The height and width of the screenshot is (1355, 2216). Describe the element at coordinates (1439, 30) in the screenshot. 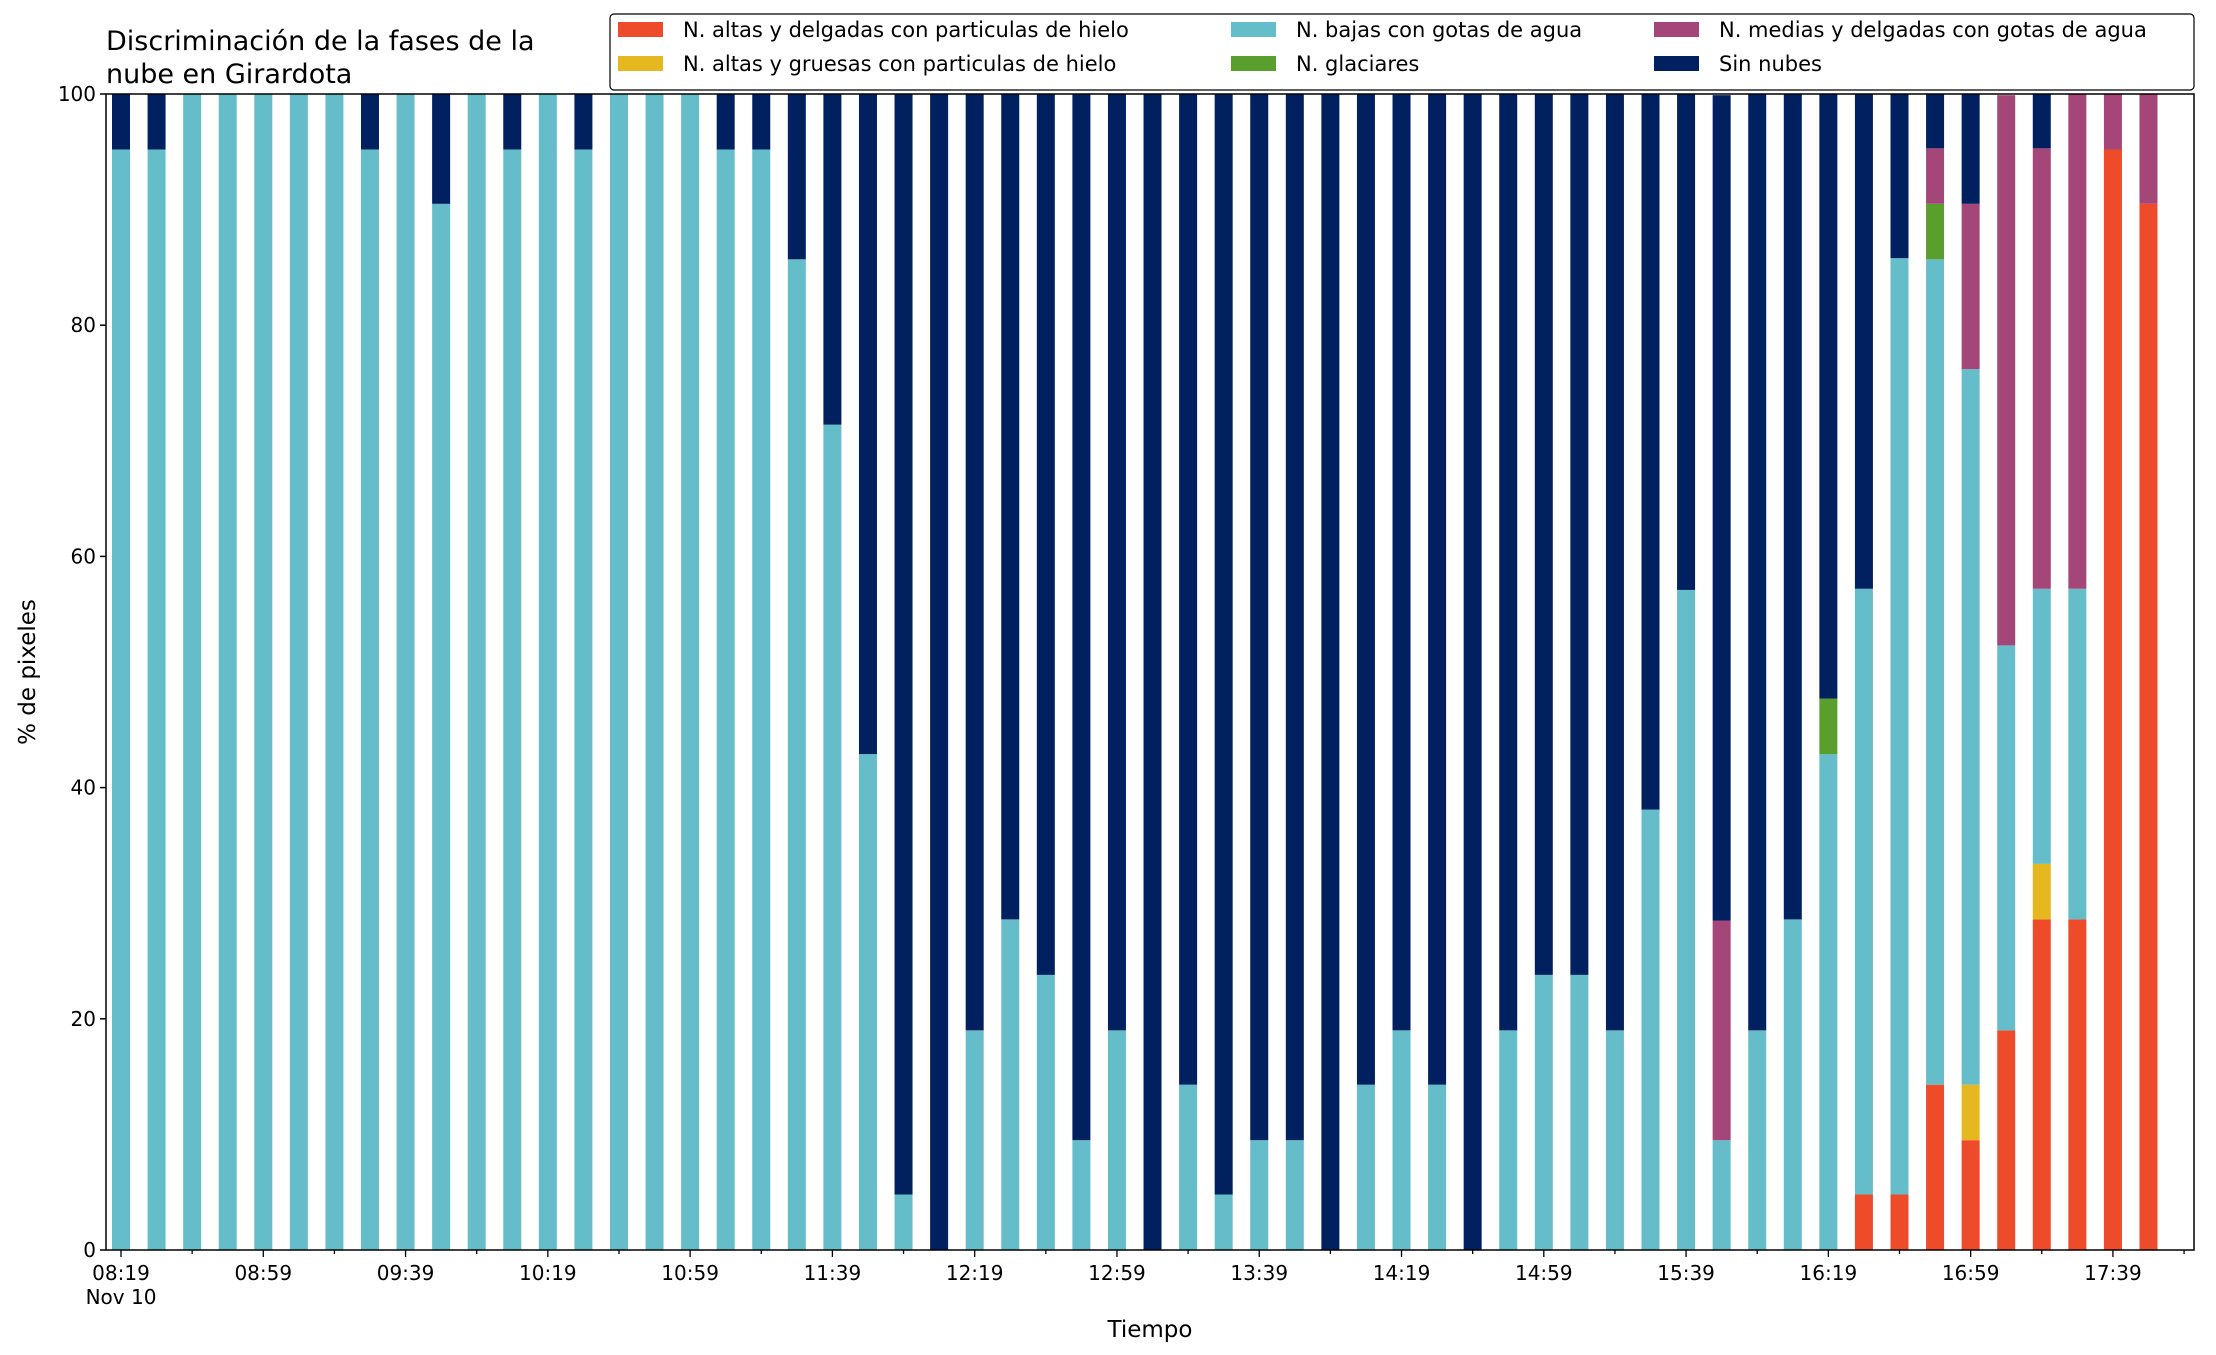

I see `legend-label: N. bajas con gotas de agua` at that location.